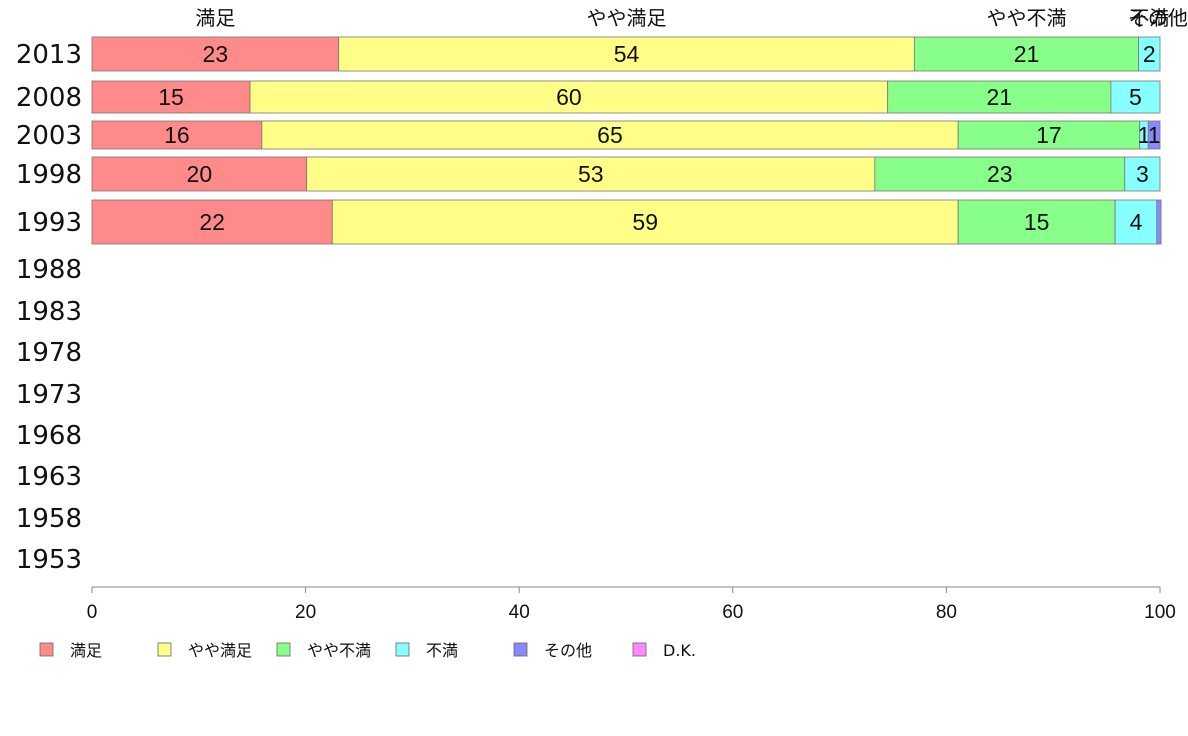 The image size is (1188, 736). Describe the element at coordinates (49, 55) in the screenshot. I see `year-label-2013: 2013` at that location.